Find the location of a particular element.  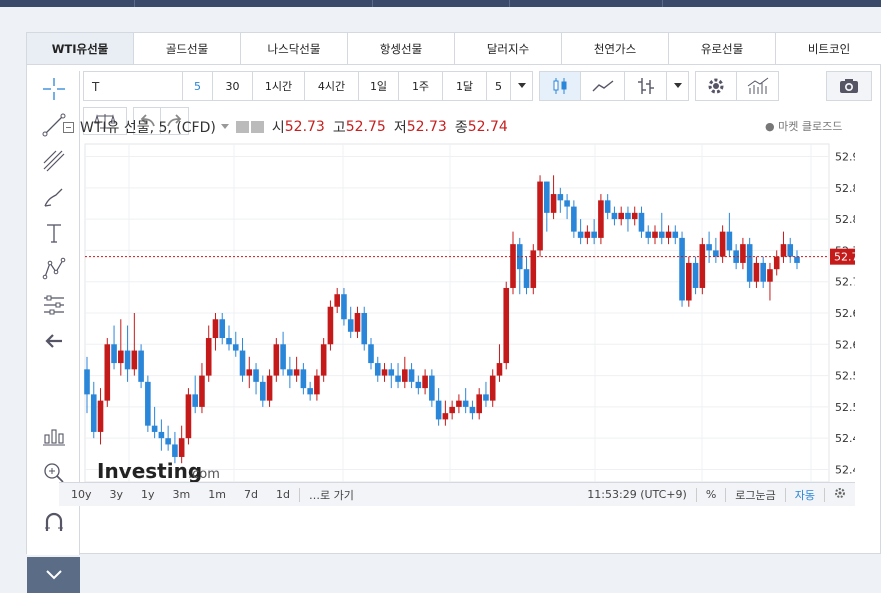

camera-icon is located at coordinates (849, 86).